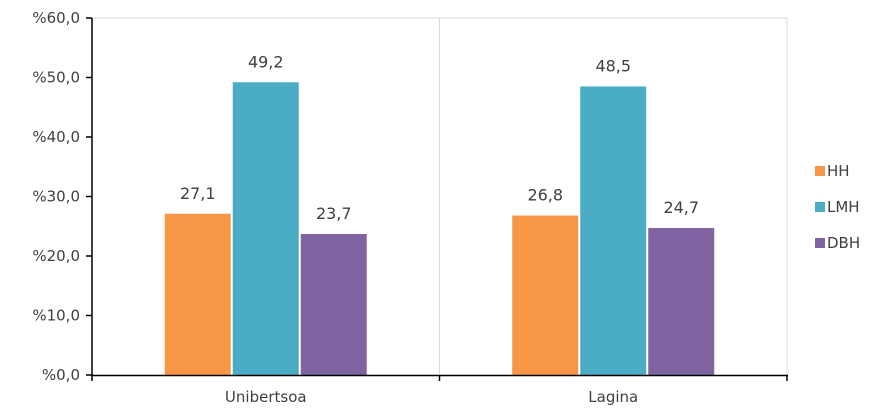 This screenshot has height=411, width=885. I want to click on y-tick-label: %40,0, so click(56, 137).